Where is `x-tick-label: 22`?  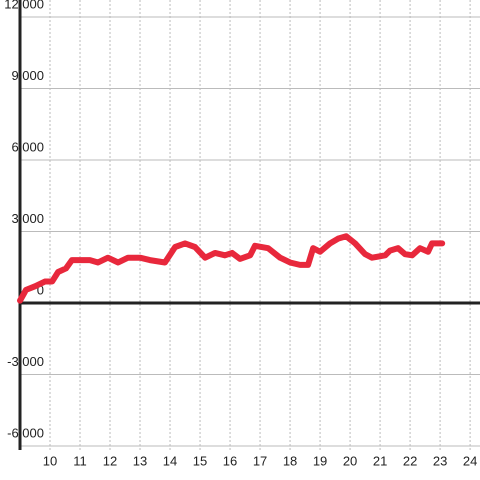 x-tick-label: 22 is located at coordinates (410, 460).